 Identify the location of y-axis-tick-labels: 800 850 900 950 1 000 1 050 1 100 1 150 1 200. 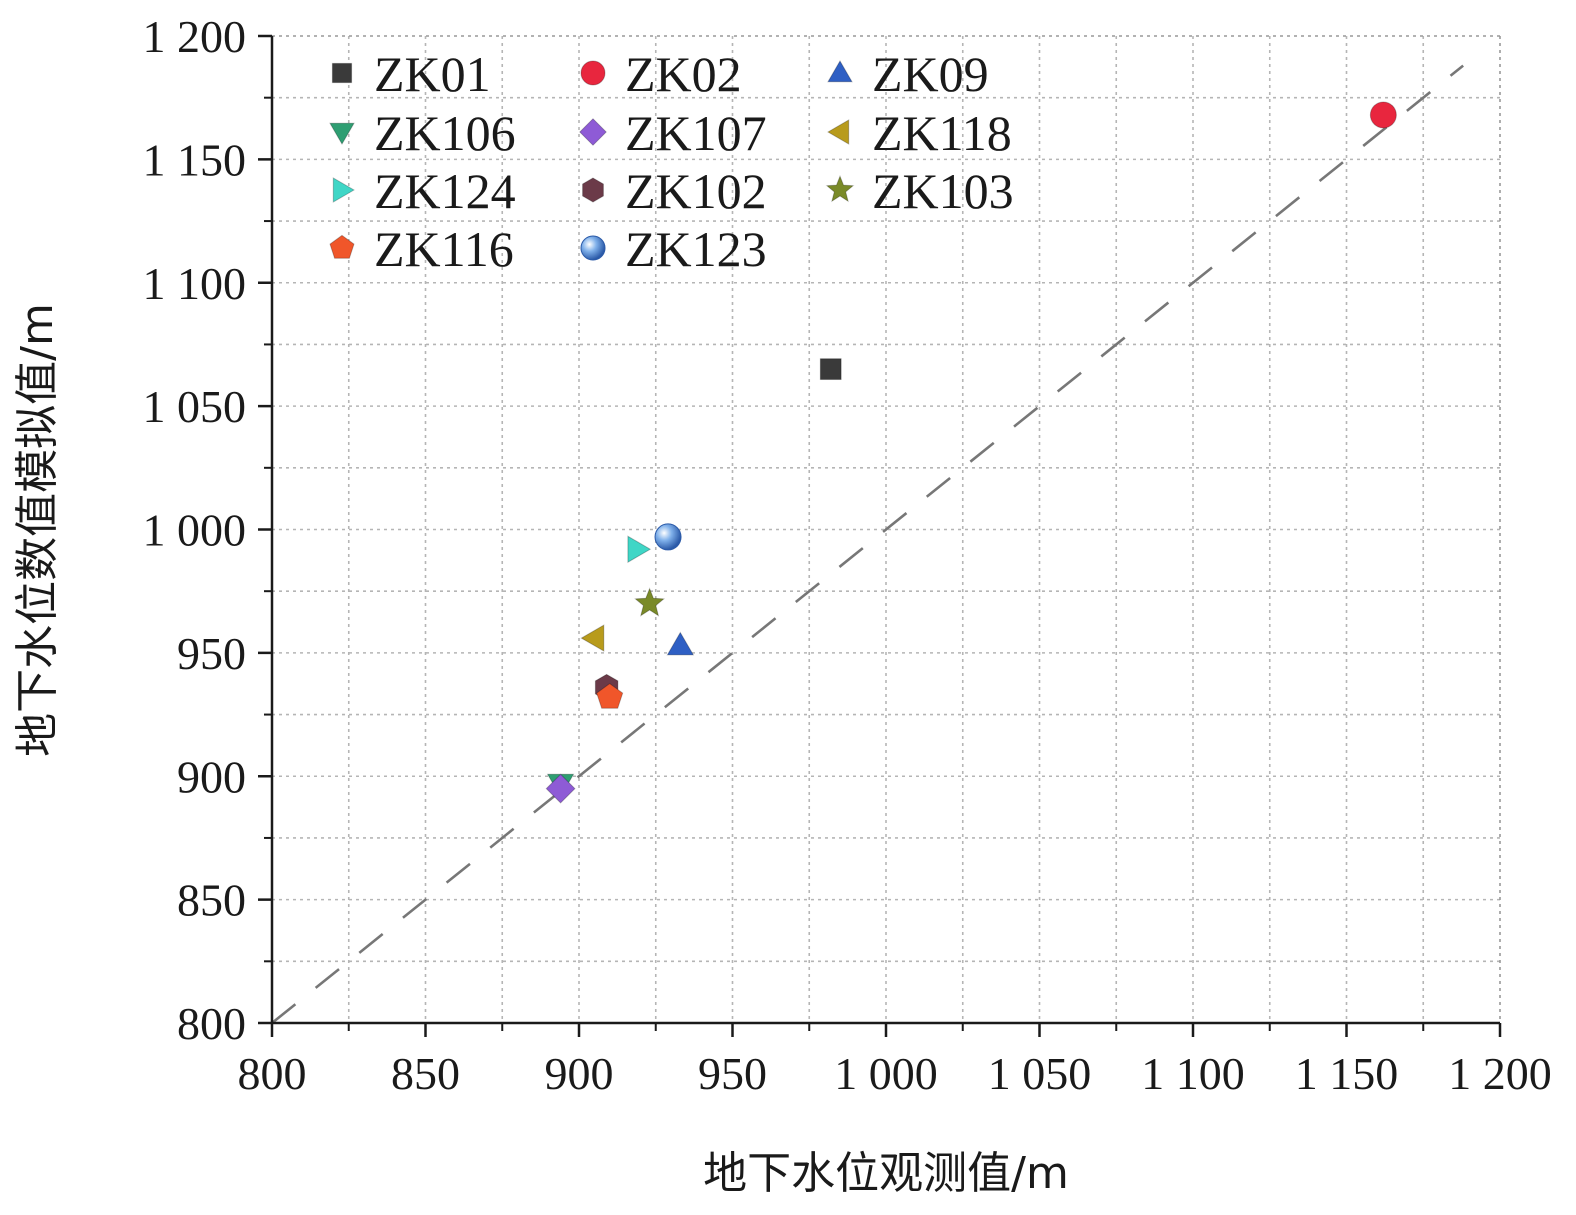
(195, 530).